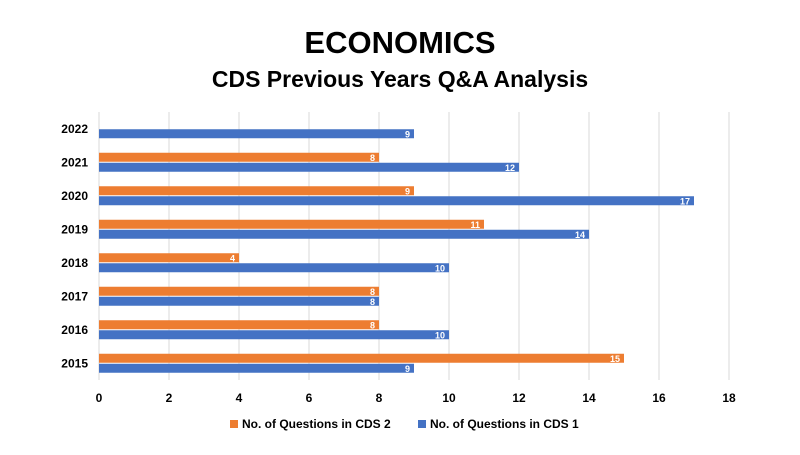 The width and height of the screenshot is (800, 455). Describe the element at coordinates (589, 398) in the screenshot. I see `x-tick-label: 14` at that location.